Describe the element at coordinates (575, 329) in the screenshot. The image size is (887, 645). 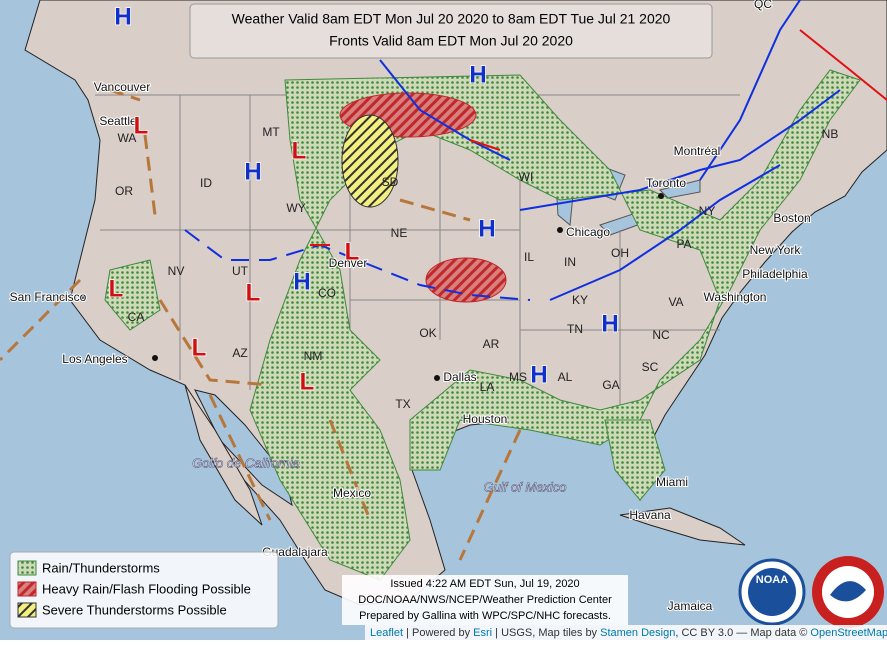
I see `region-label: TN` at that location.